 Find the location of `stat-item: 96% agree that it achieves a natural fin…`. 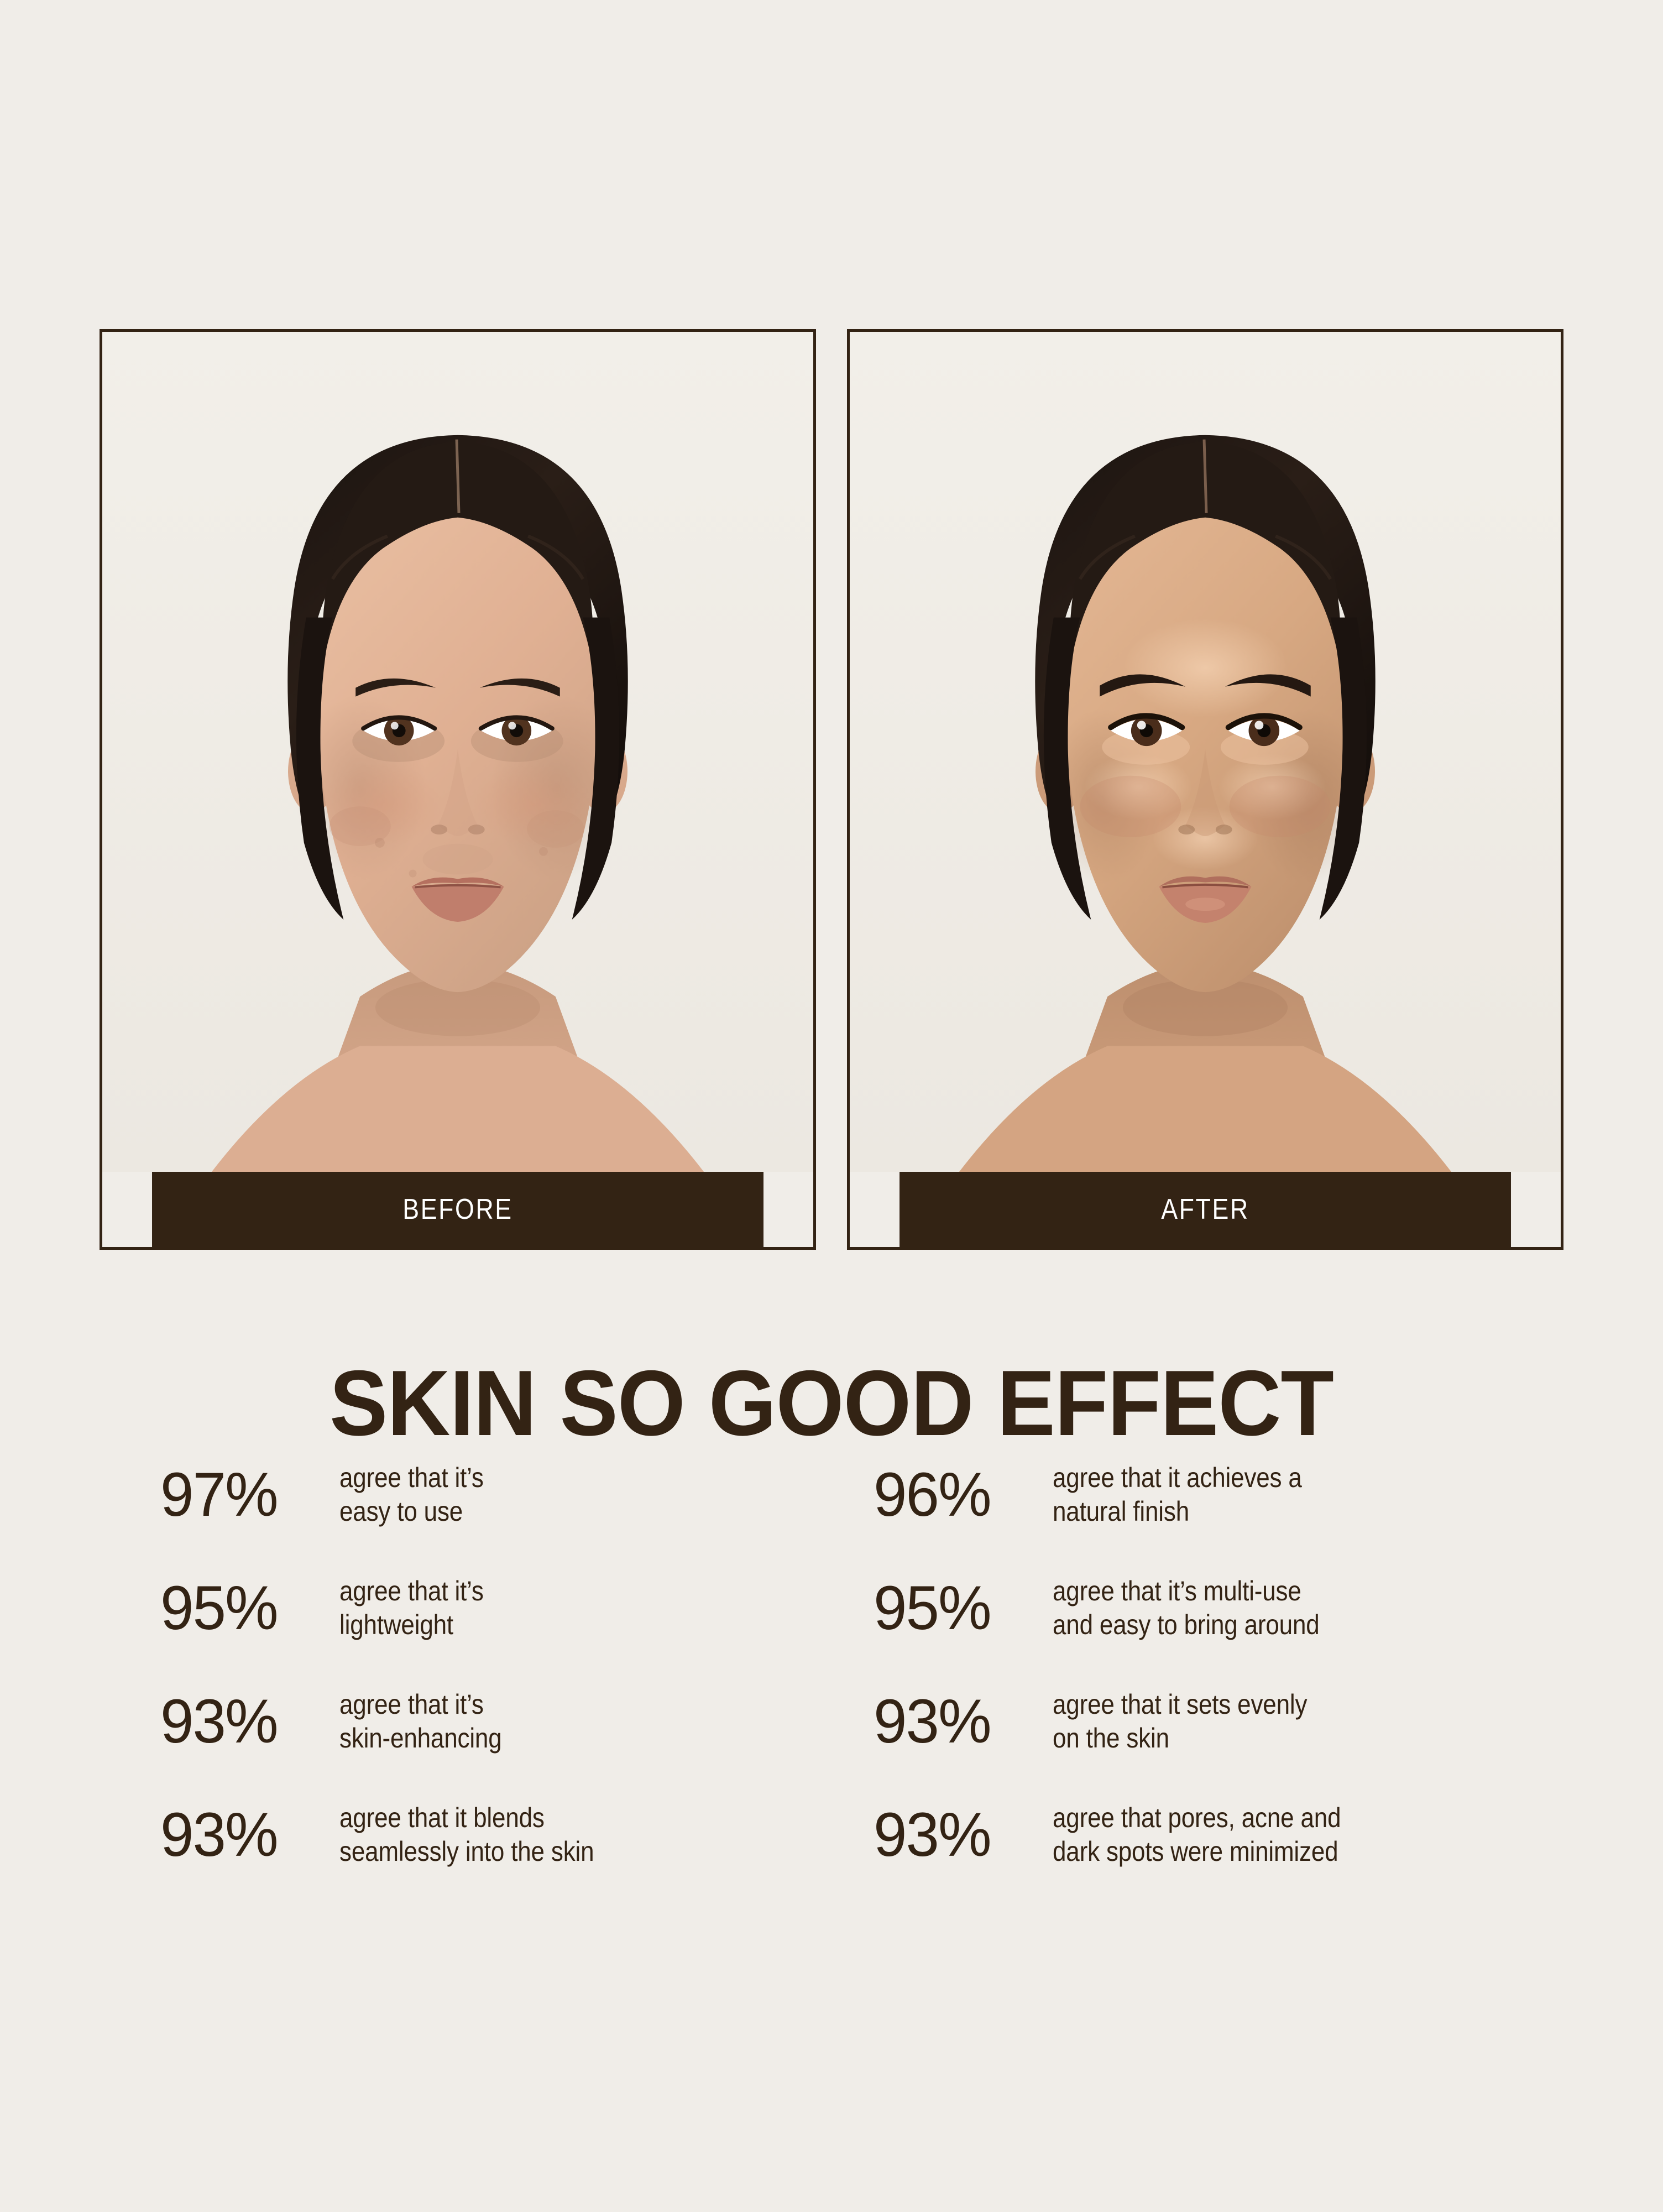

stat-item: 96% agree that it achieves a natural fin… is located at coordinates (1197, 1494).